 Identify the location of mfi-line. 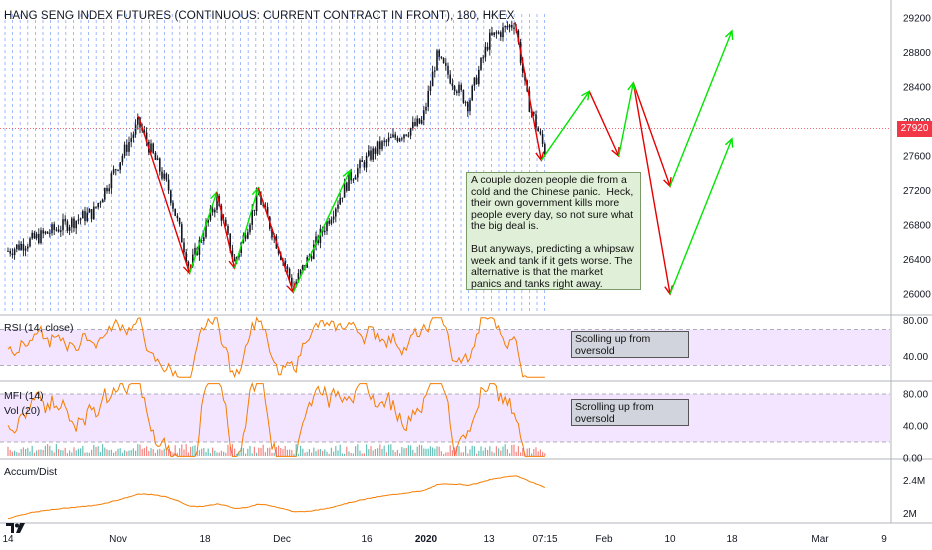
(276, 419).